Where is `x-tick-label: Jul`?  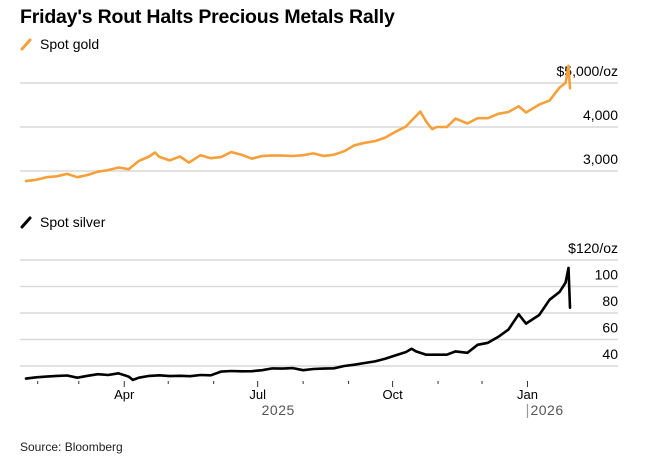 x-tick-label: Jul is located at coordinates (257, 394).